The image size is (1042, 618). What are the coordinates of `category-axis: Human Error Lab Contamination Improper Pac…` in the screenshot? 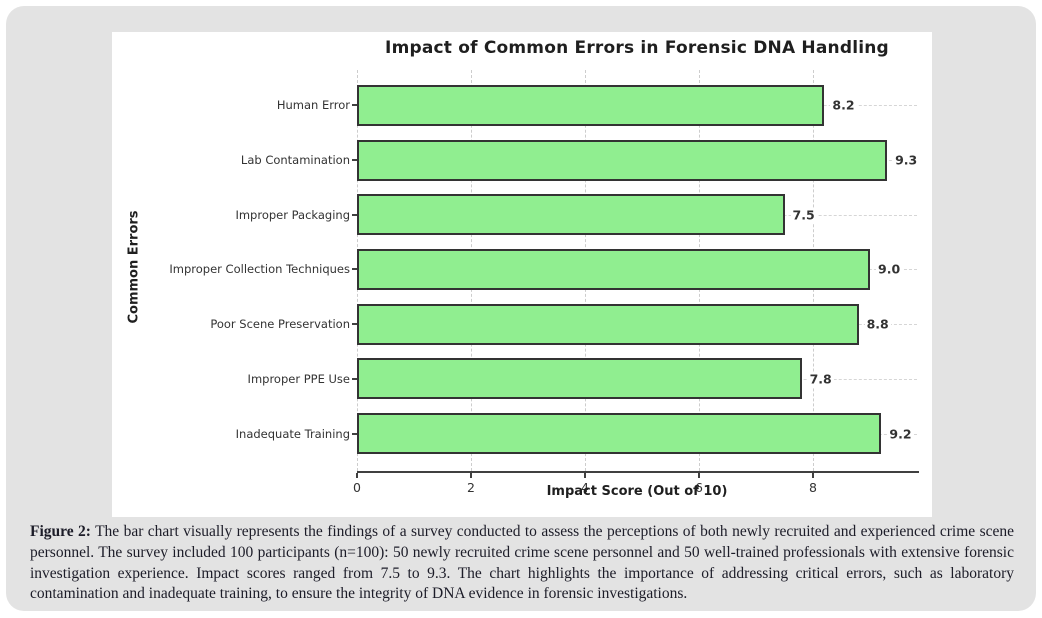 It's located at (231, 270).